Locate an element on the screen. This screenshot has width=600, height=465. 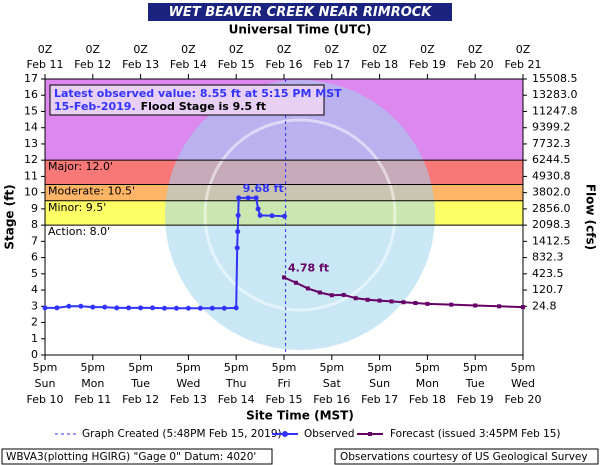
x-tick-label: Feb 16 is located at coordinates (331, 399).